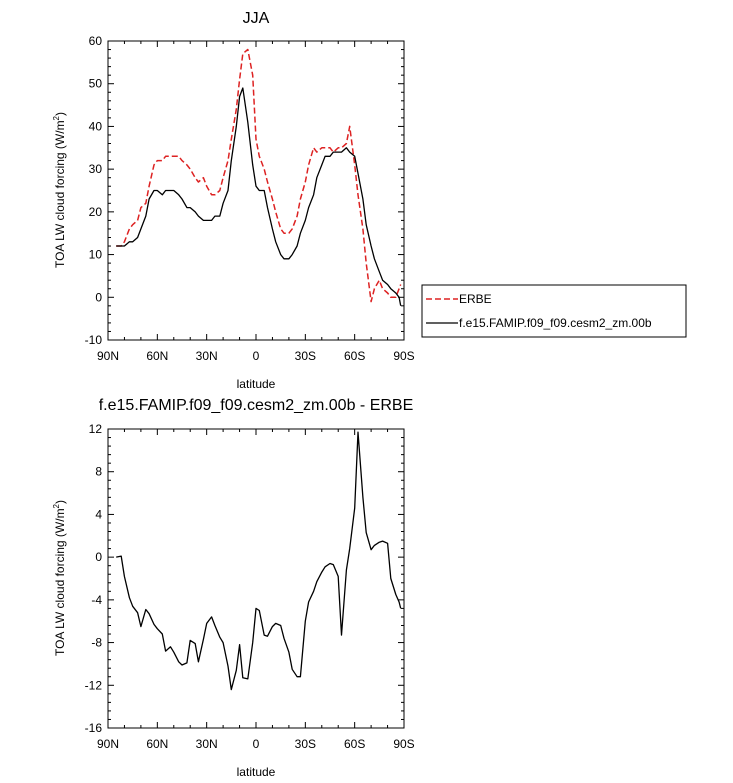 Image resolution: width=733 pixels, height=783 pixels. Describe the element at coordinates (108, 356) in the screenshot. I see `top-xtick-label: 90N` at that location.